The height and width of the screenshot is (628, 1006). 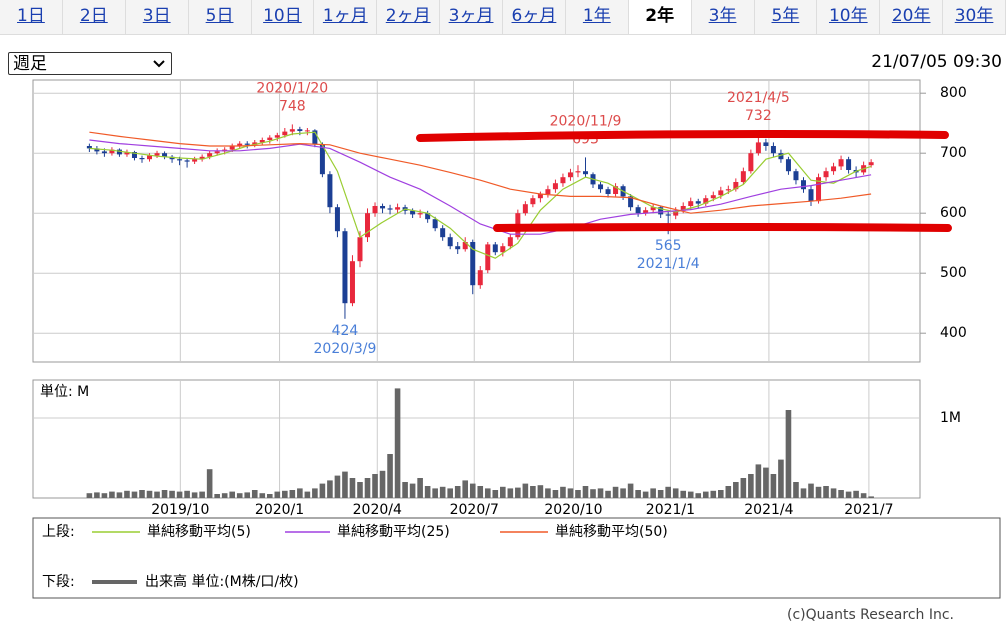 What do you see at coordinates (31, 17) in the screenshot?
I see `period-tab: 1日` at bounding box center [31, 17].